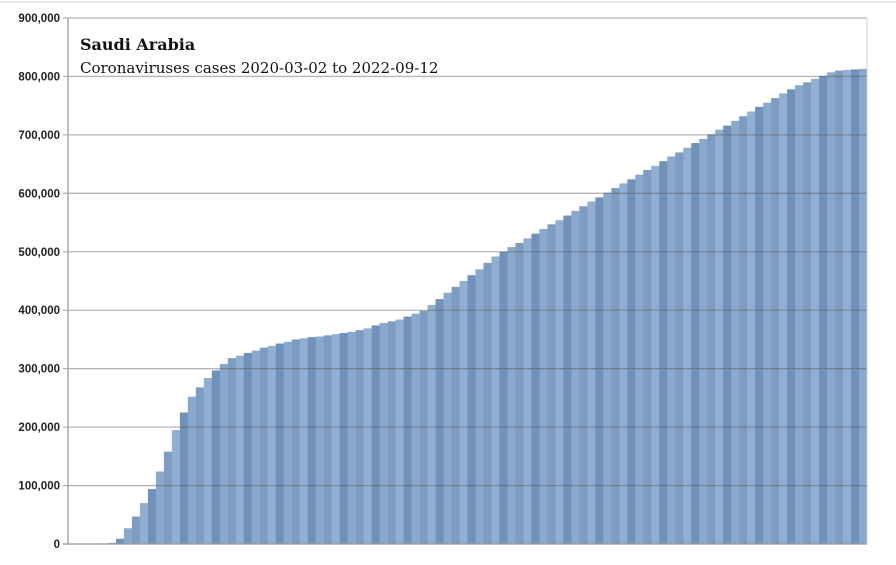  Describe the element at coordinates (57, 545) in the screenshot. I see `y-tick-label: 0` at that location.